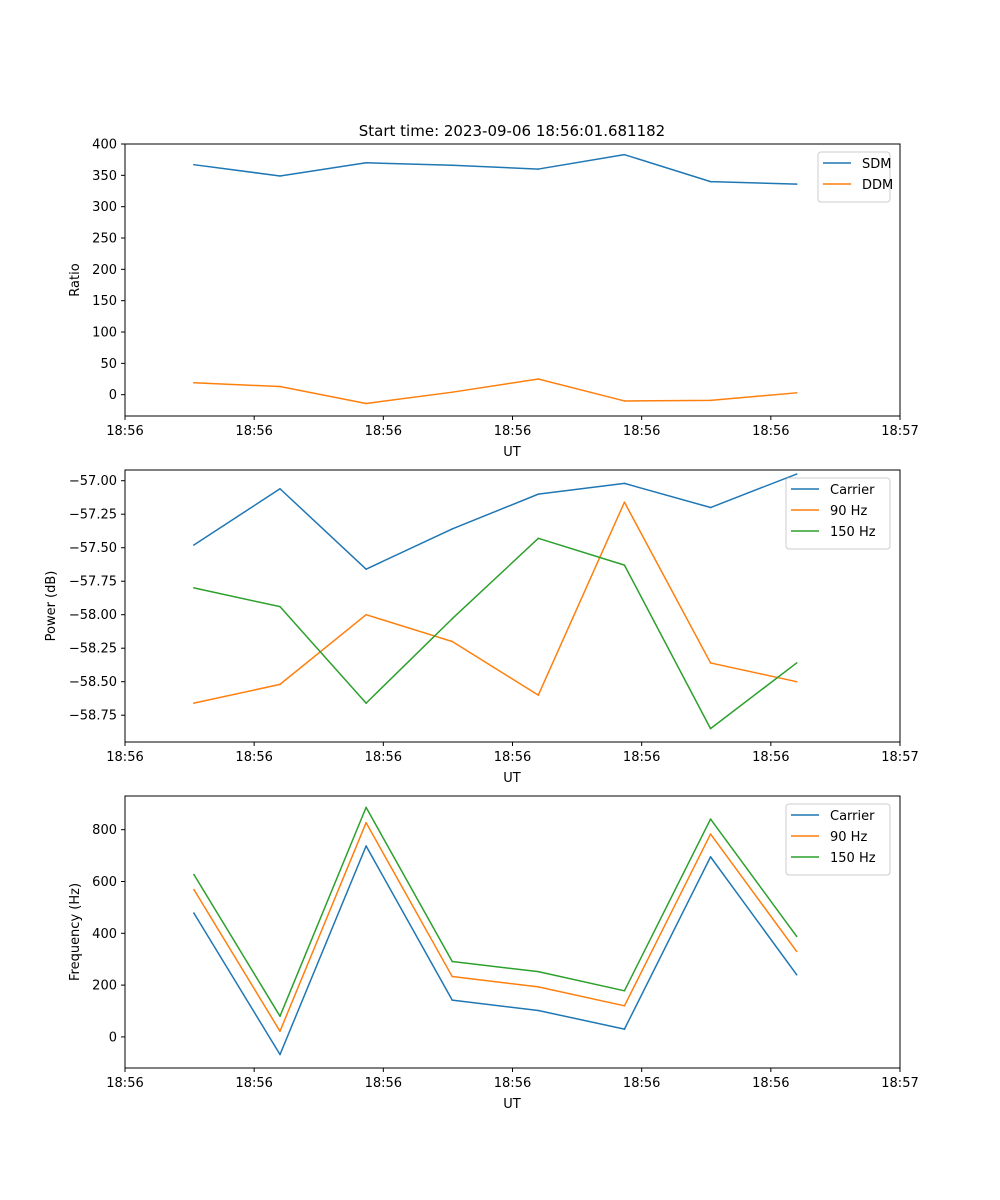 This screenshot has width=1000, height=1200. Describe the element at coordinates (93, 582) in the screenshot. I see `y-tick-label: −57.75` at that location.